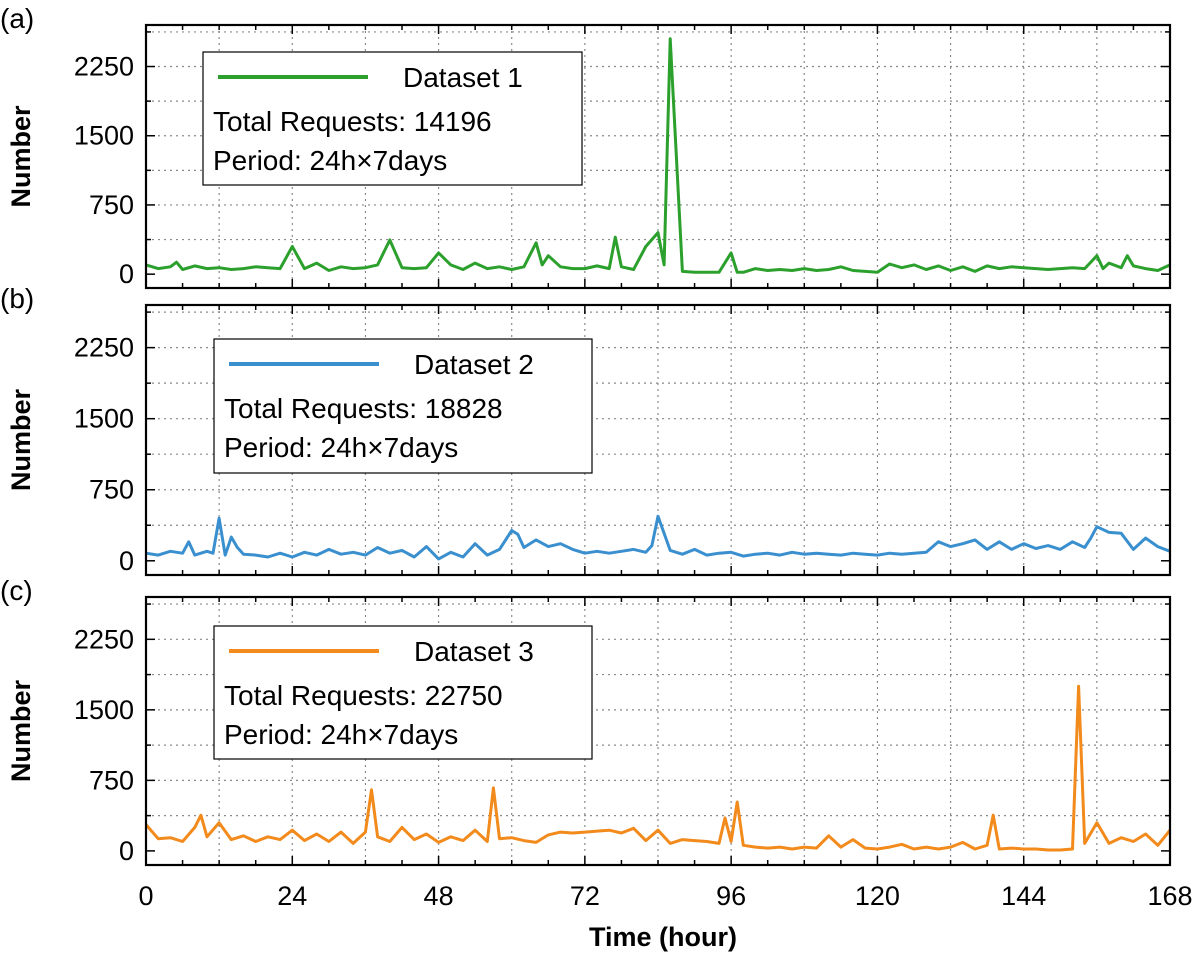  Describe the element at coordinates (585, 896) in the screenshot. I see `x-tick-label: 72` at that location.